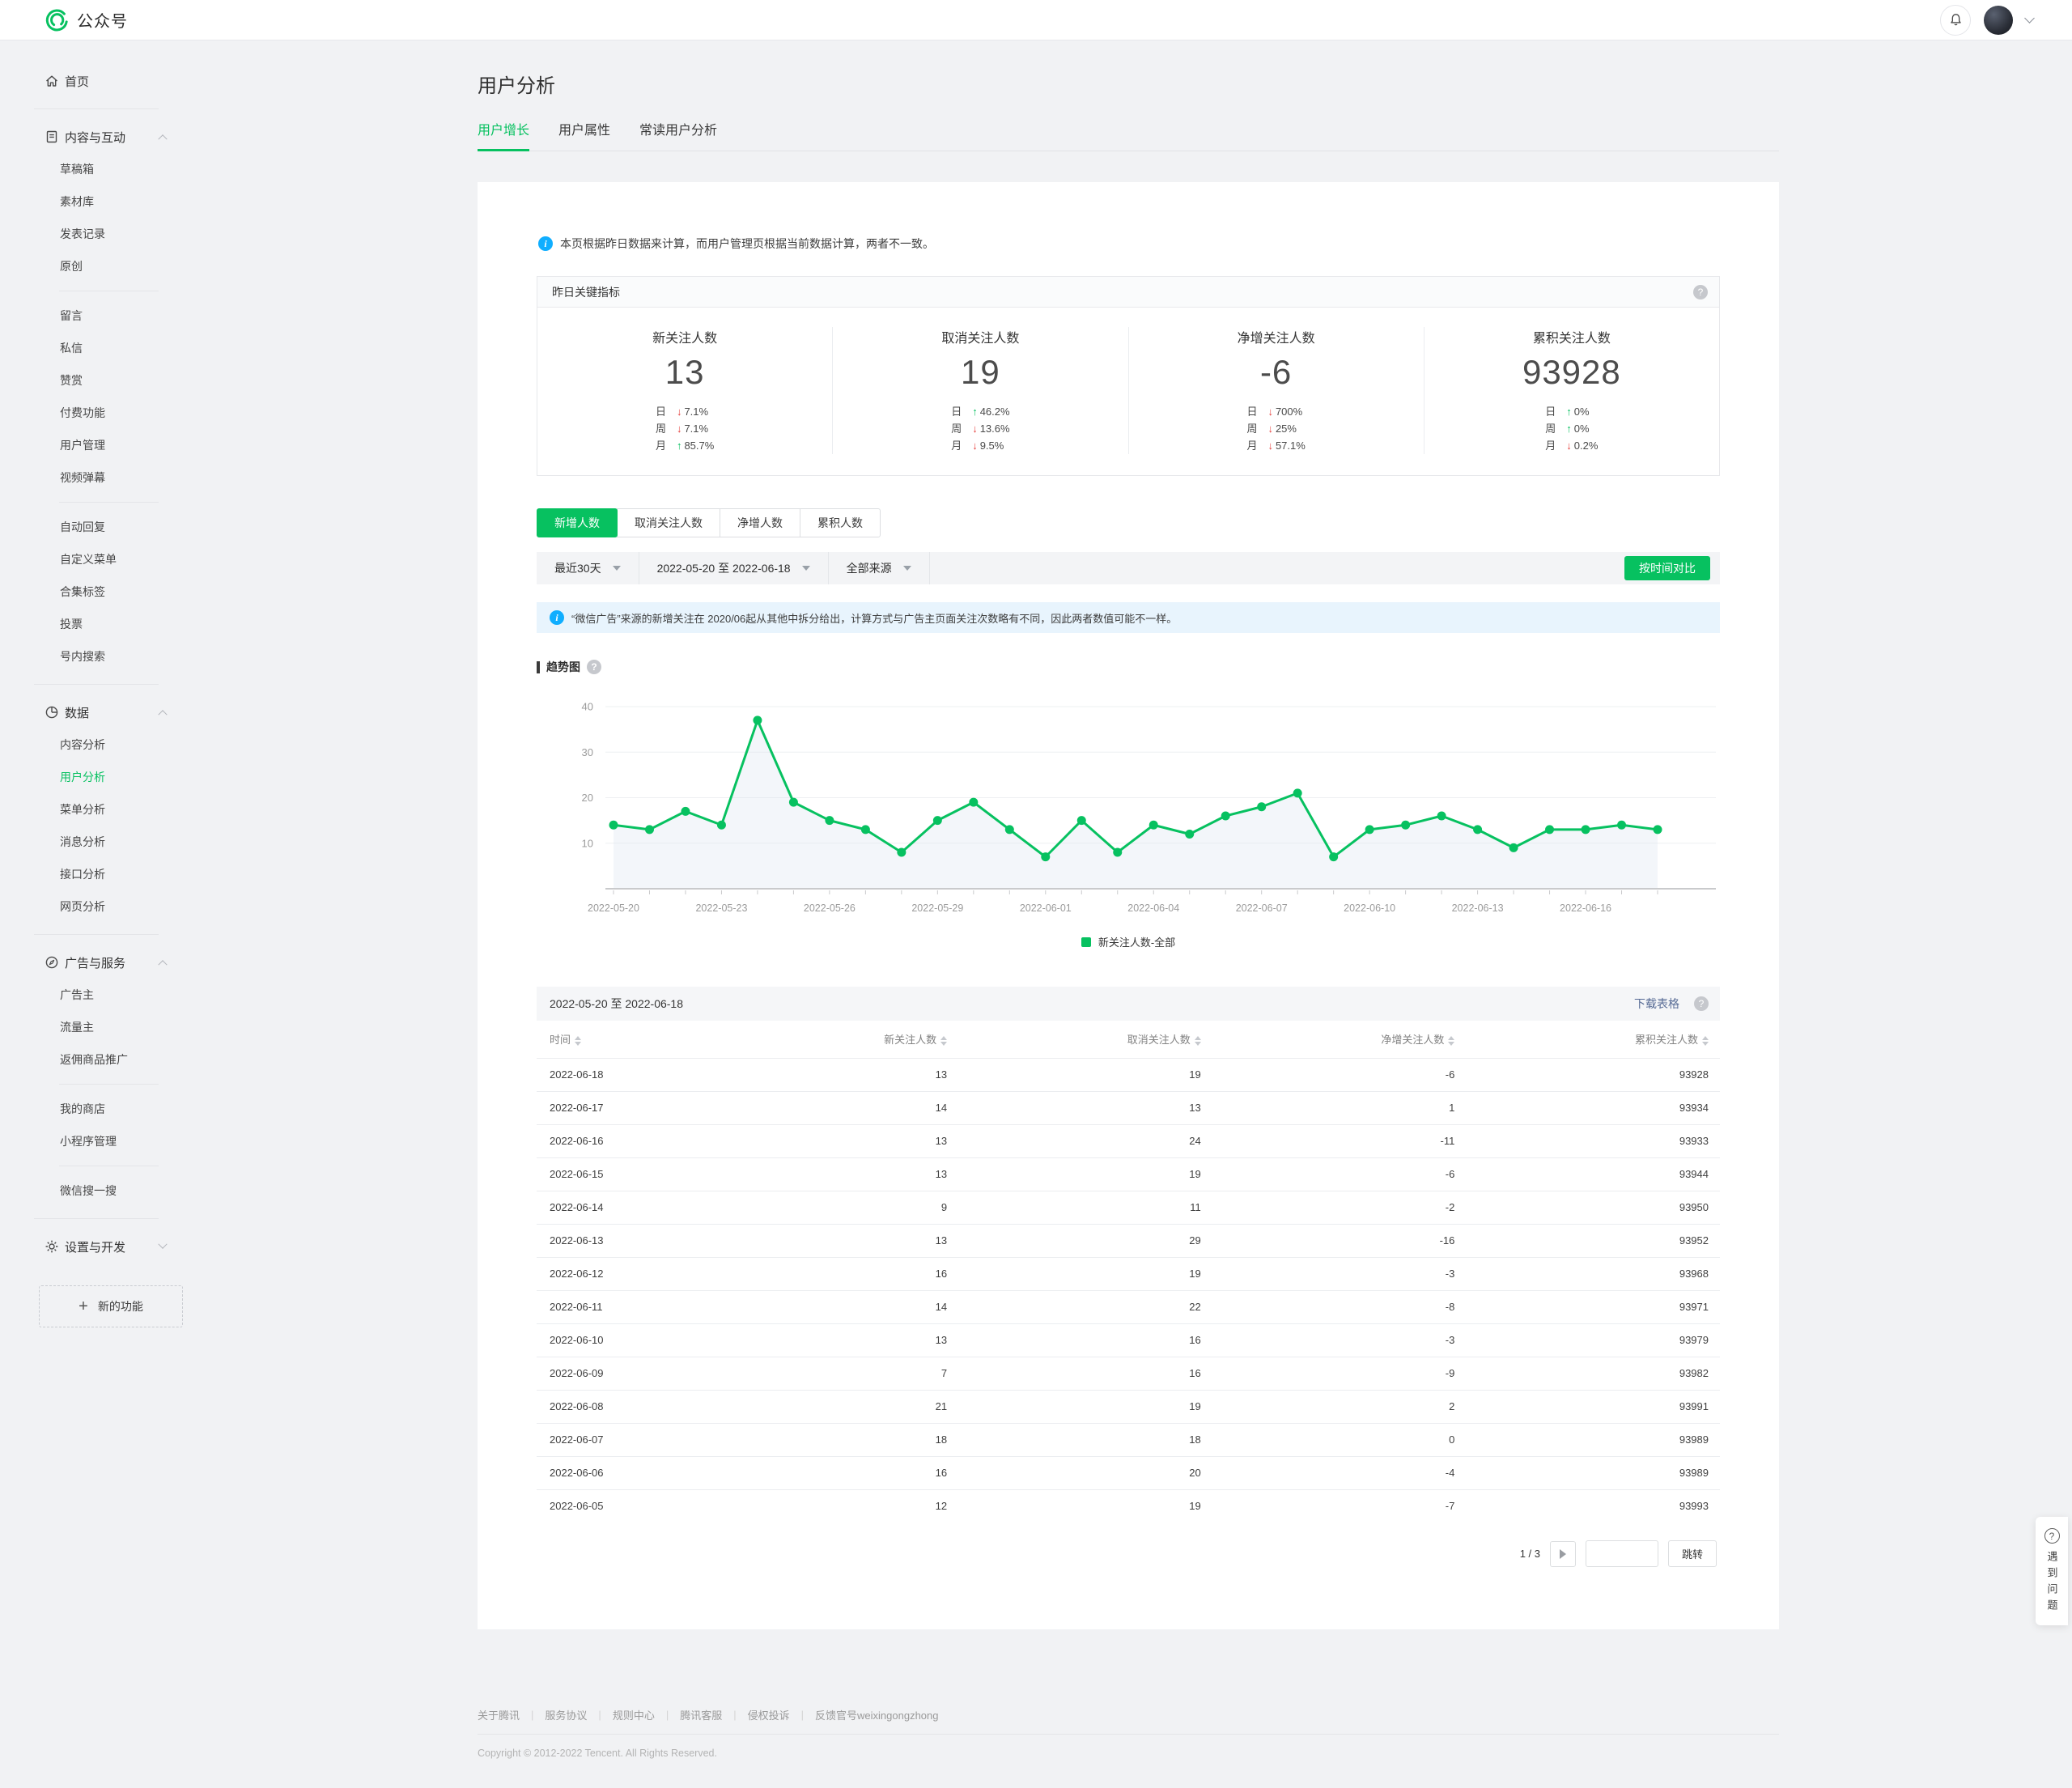  I want to click on footer-link: 服务协议, so click(566, 1715).